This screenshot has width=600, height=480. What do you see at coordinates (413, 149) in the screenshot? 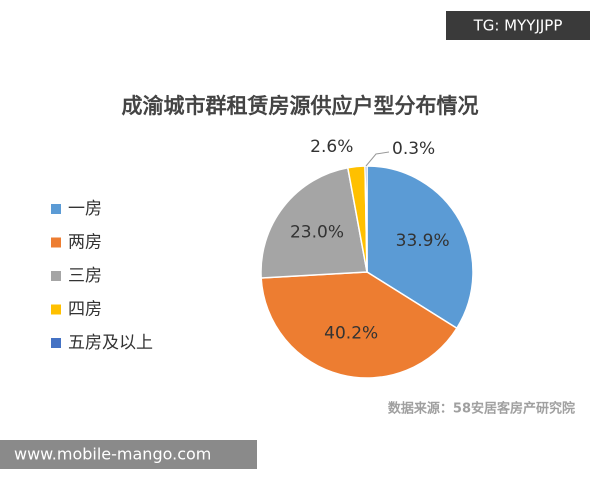
I see `data-label: 0.3%` at bounding box center [413, 149].